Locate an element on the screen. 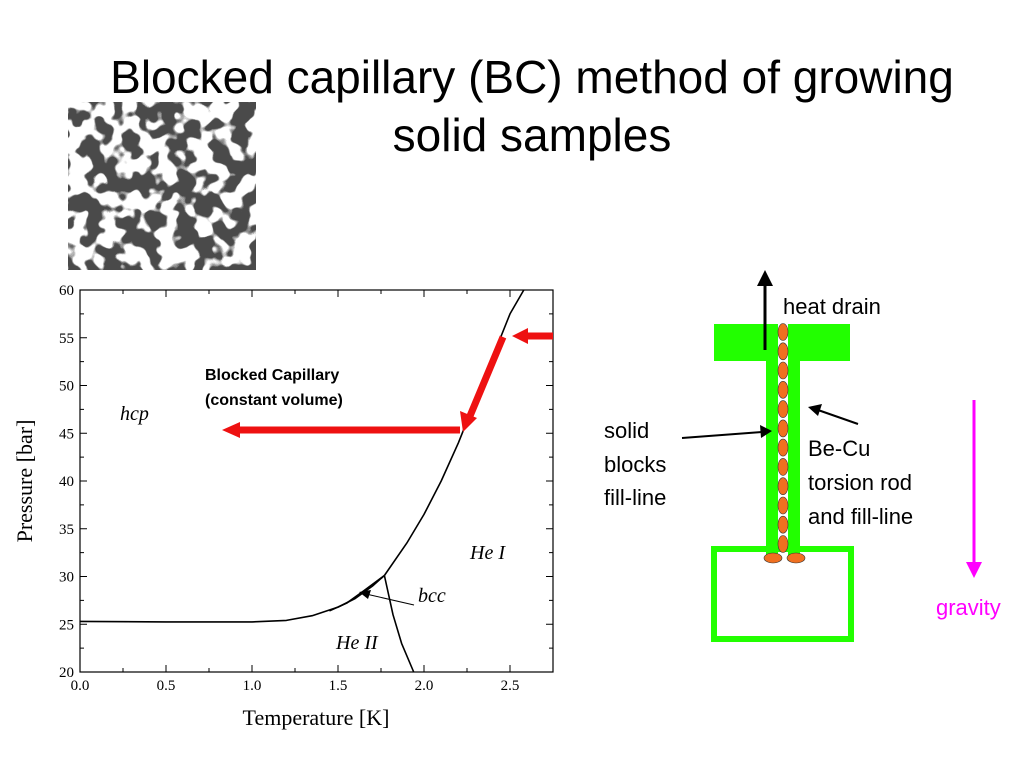  microstructure-image is located at coordinates (162, 186).